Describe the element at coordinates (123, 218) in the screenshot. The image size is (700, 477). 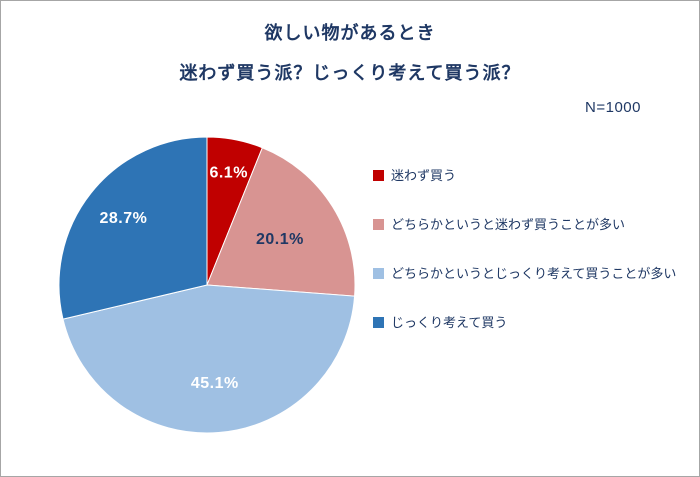
I see `pie-slice-percent-label-4: 28.7%` at that location.